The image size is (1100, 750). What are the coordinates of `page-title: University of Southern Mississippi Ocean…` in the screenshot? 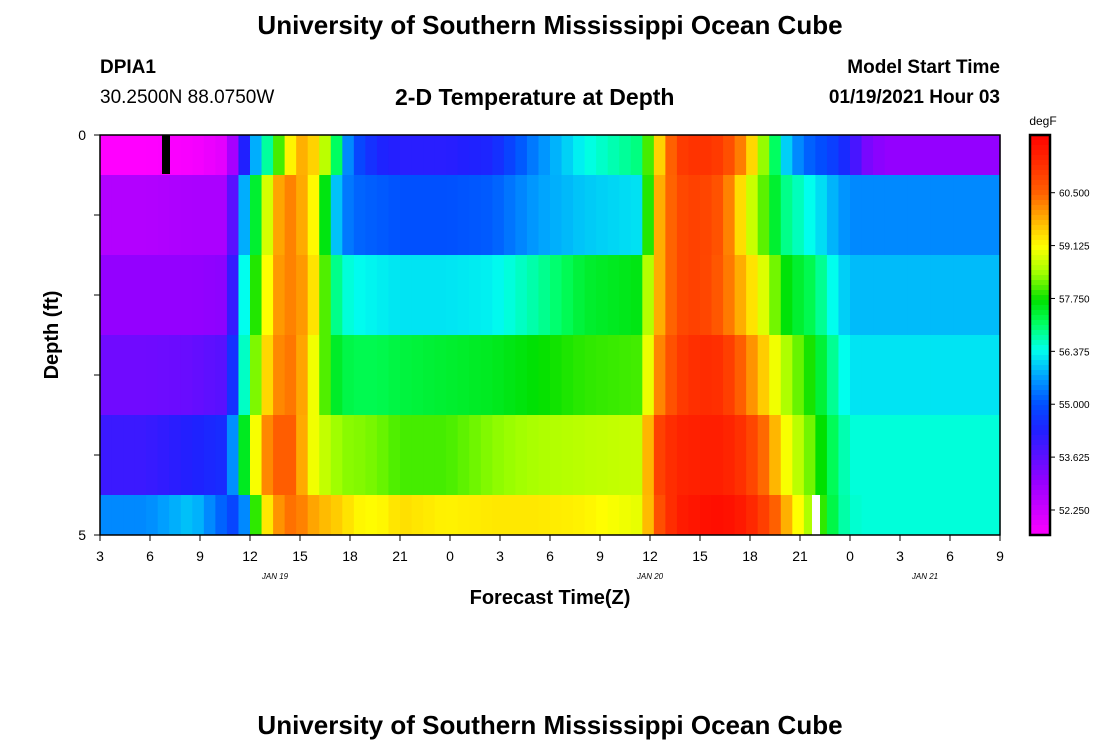 It's located at (550, 25).